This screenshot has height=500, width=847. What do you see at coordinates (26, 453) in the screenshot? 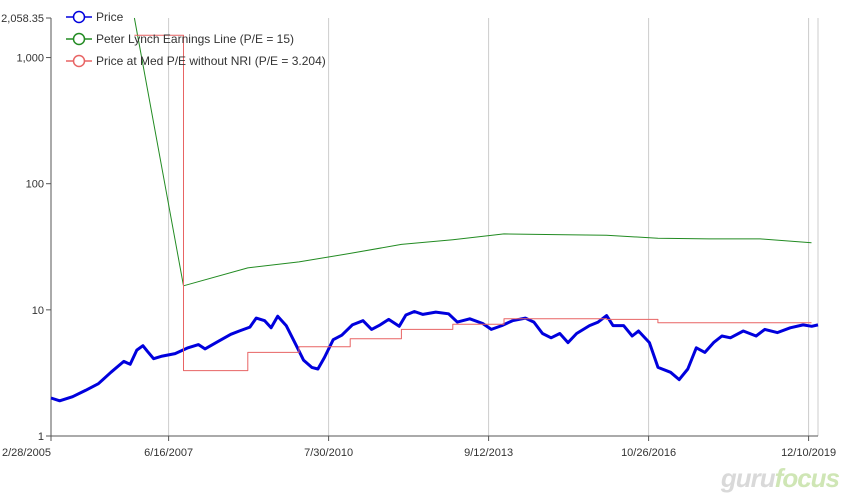
I see `x-tick-label: 2/28/2005` at bounding box center [26, 453].